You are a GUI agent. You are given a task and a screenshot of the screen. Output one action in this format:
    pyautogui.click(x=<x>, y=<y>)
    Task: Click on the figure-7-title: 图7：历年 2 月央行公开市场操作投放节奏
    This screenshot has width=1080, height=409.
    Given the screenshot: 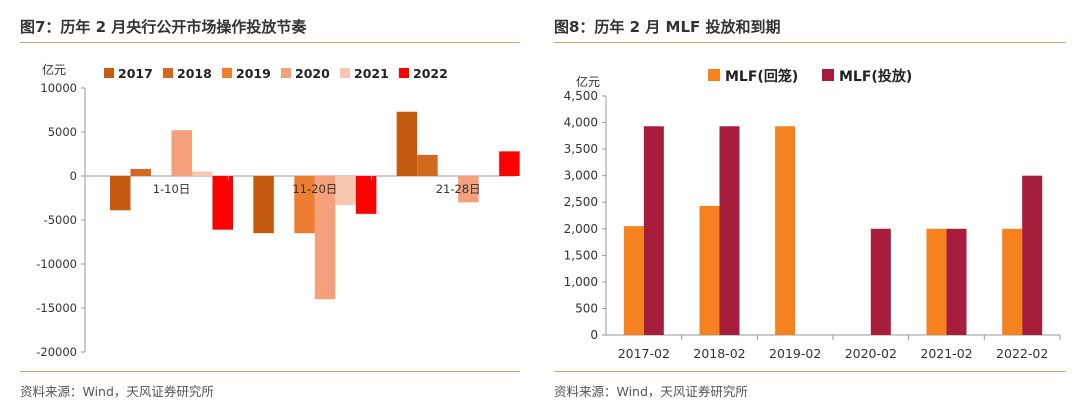 What is the action you would take?
    pyautogui.click(x=163, y=27)
    